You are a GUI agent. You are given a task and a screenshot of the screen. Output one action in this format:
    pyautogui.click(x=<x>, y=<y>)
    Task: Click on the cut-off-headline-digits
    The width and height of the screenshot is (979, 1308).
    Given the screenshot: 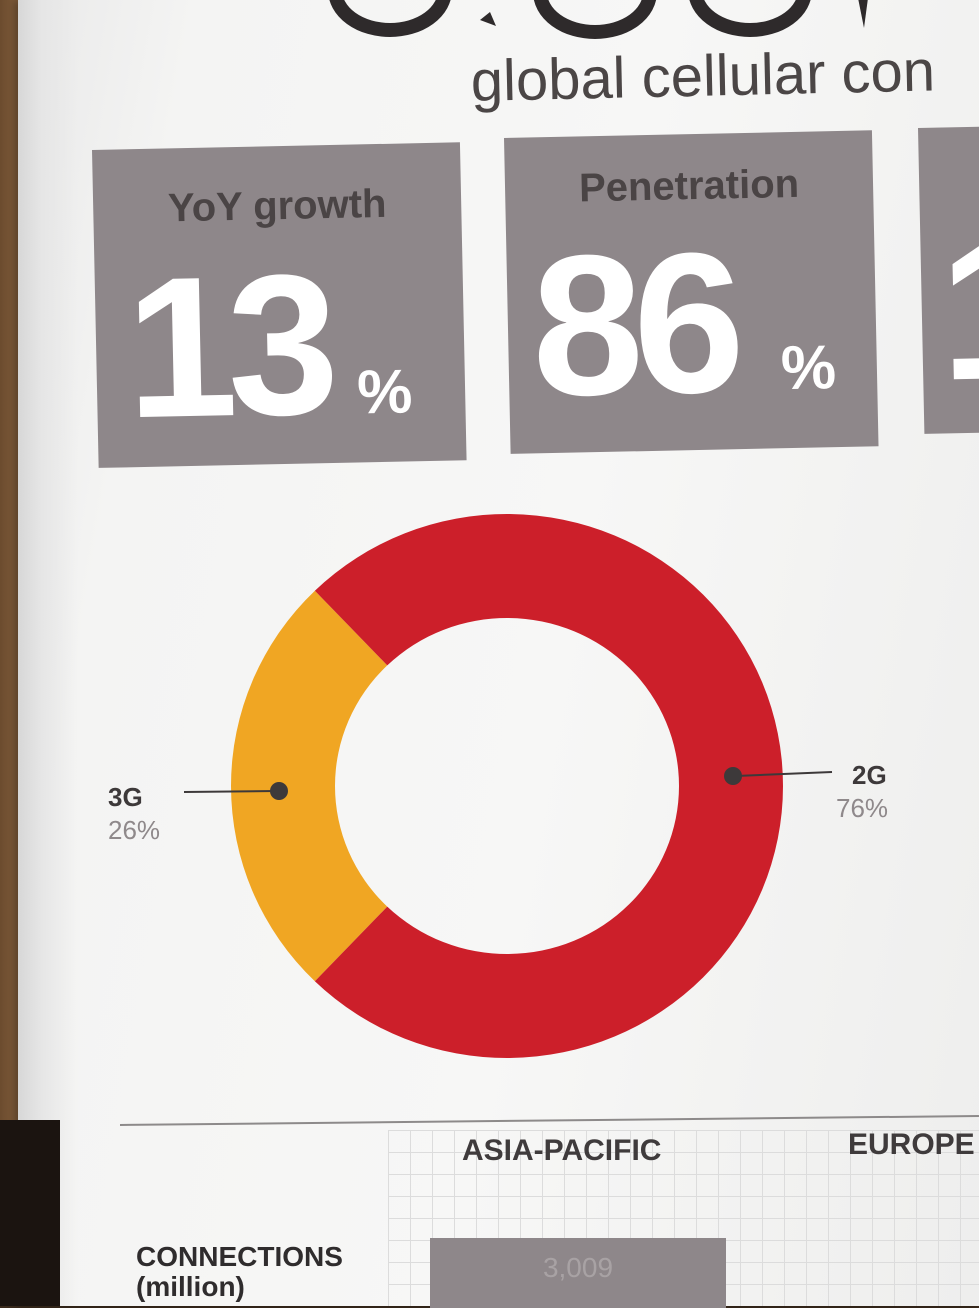 What is the action you would take?
    pyautogui.click(x=598, y=19)
    